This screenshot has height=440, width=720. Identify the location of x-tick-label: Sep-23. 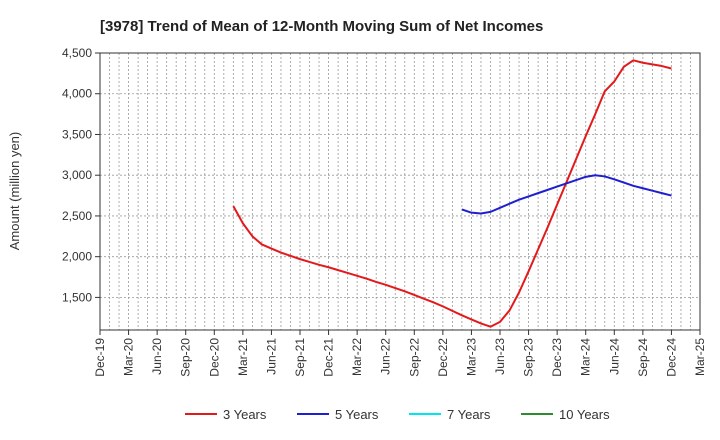
(529, 357).